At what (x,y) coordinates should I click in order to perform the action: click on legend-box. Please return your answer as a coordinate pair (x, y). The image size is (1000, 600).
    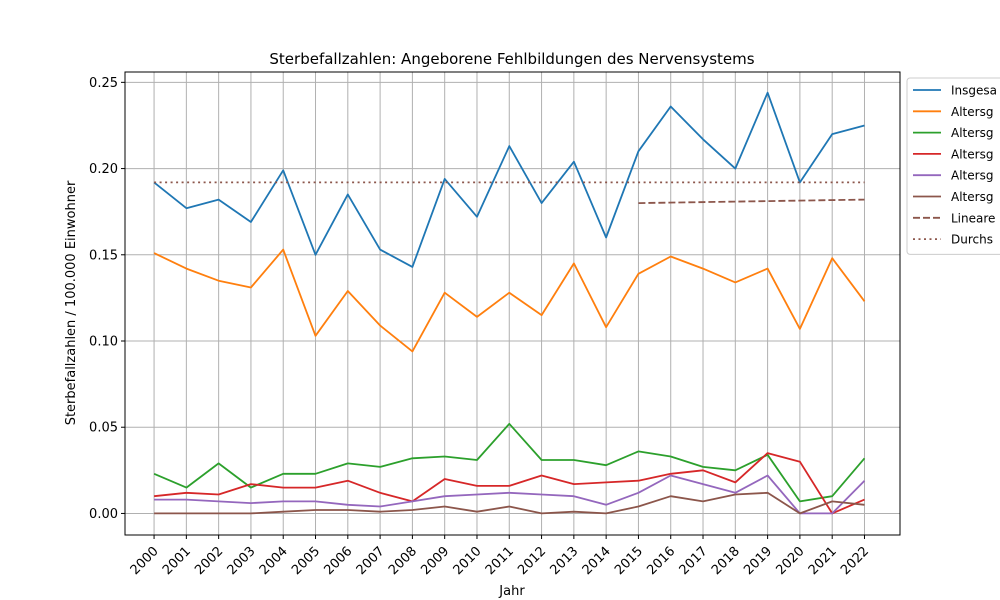
    Looking at the image, I should click on (953, 166).